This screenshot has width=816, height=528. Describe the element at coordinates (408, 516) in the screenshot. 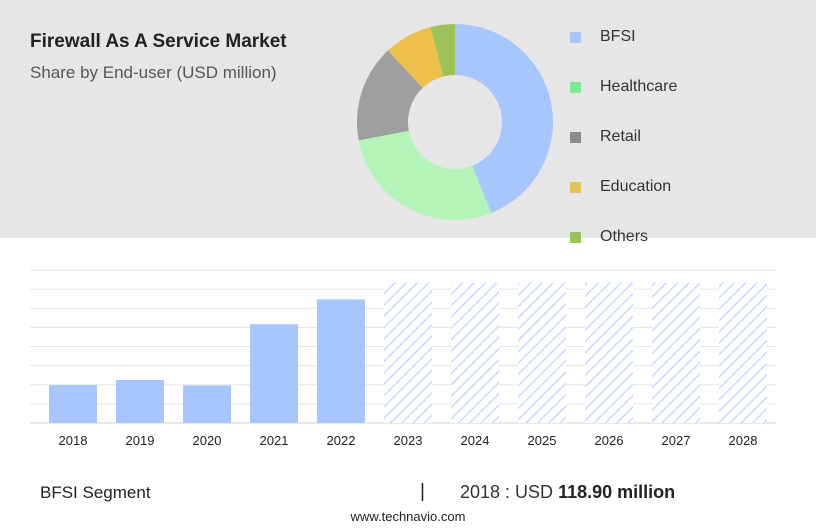

I see `website-link: www.technavio.com` at that location.